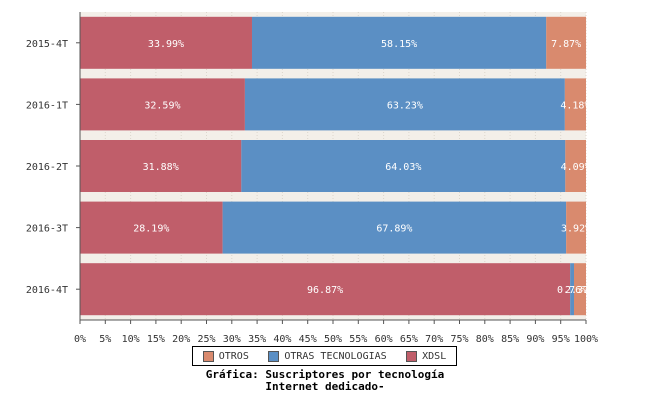 The height and width of the screenshot is (400, 650). I want to click on x-tick-label: 10%, so click(131, 339).